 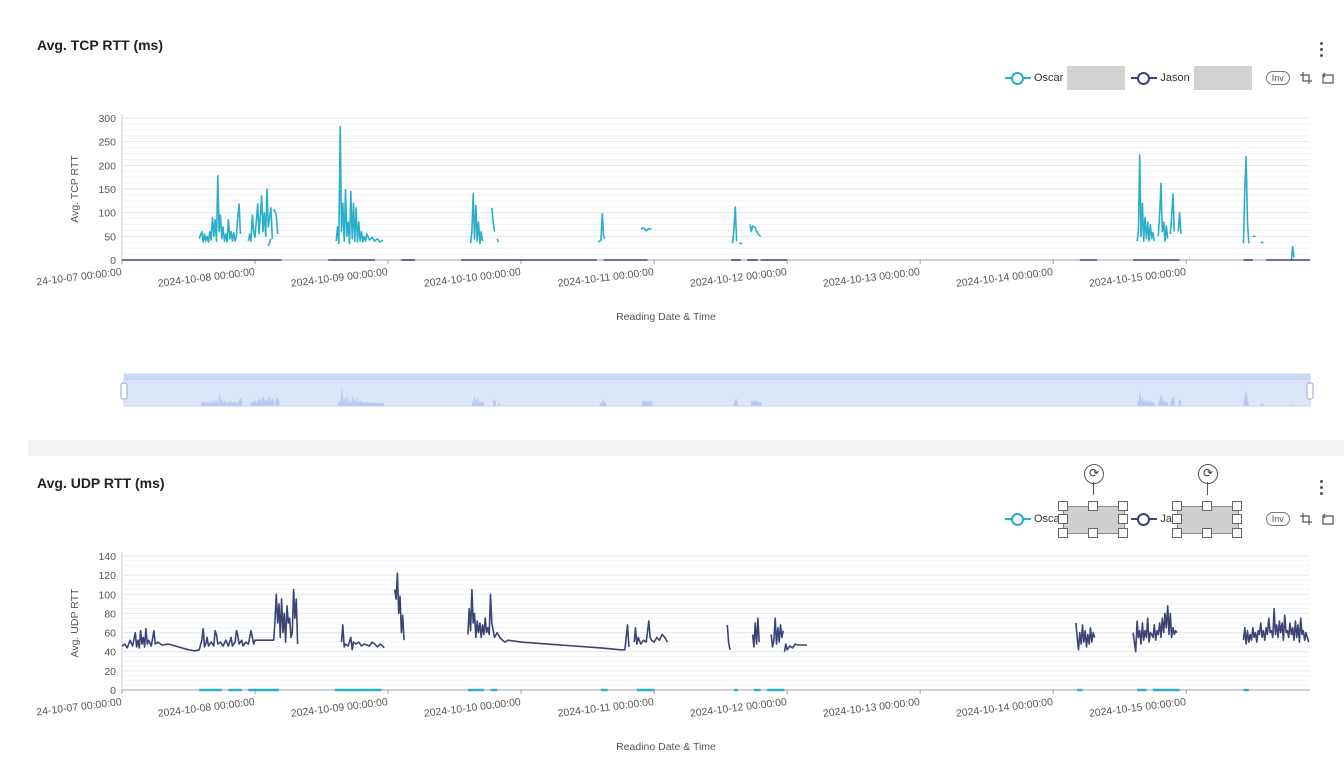 I want to click on x-tick-label: 2024-10-13 00:00:00, so click(x=871, y=278).